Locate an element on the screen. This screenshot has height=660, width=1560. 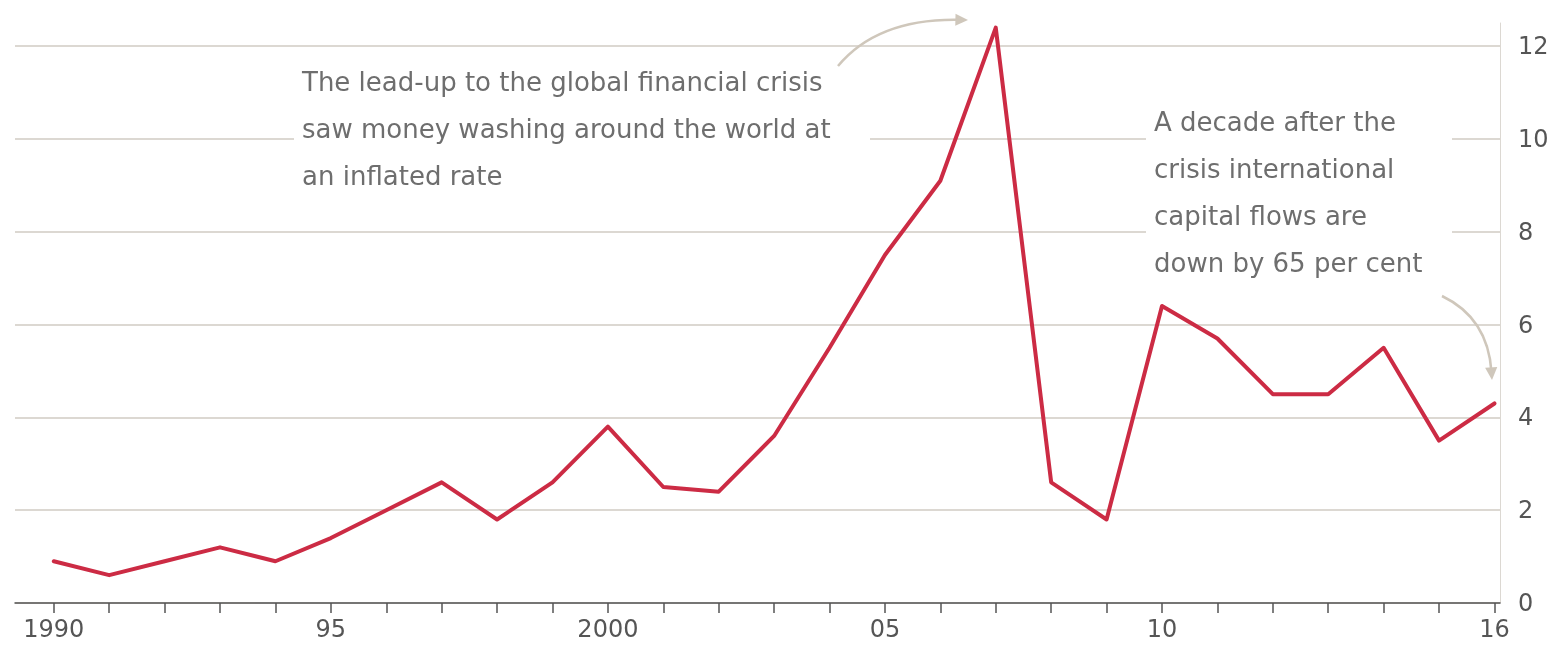
x-tick-label: 10 is located at coordinates (1162, 629).